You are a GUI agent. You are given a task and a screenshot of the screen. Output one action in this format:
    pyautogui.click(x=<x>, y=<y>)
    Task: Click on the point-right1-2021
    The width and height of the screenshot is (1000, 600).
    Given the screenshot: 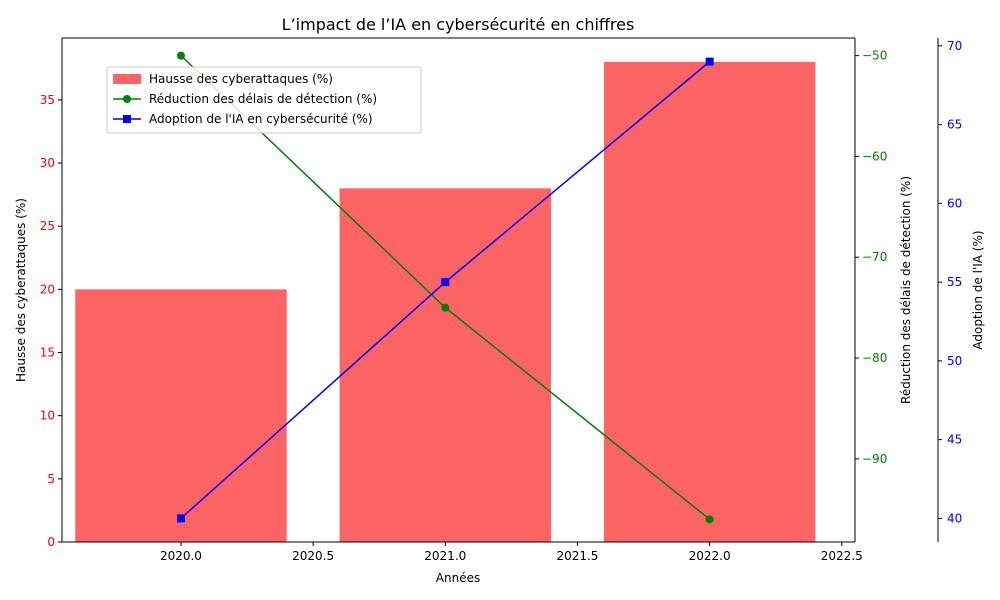 What is the action you would take?
    pyautogui.click(x=445, y=307)
    